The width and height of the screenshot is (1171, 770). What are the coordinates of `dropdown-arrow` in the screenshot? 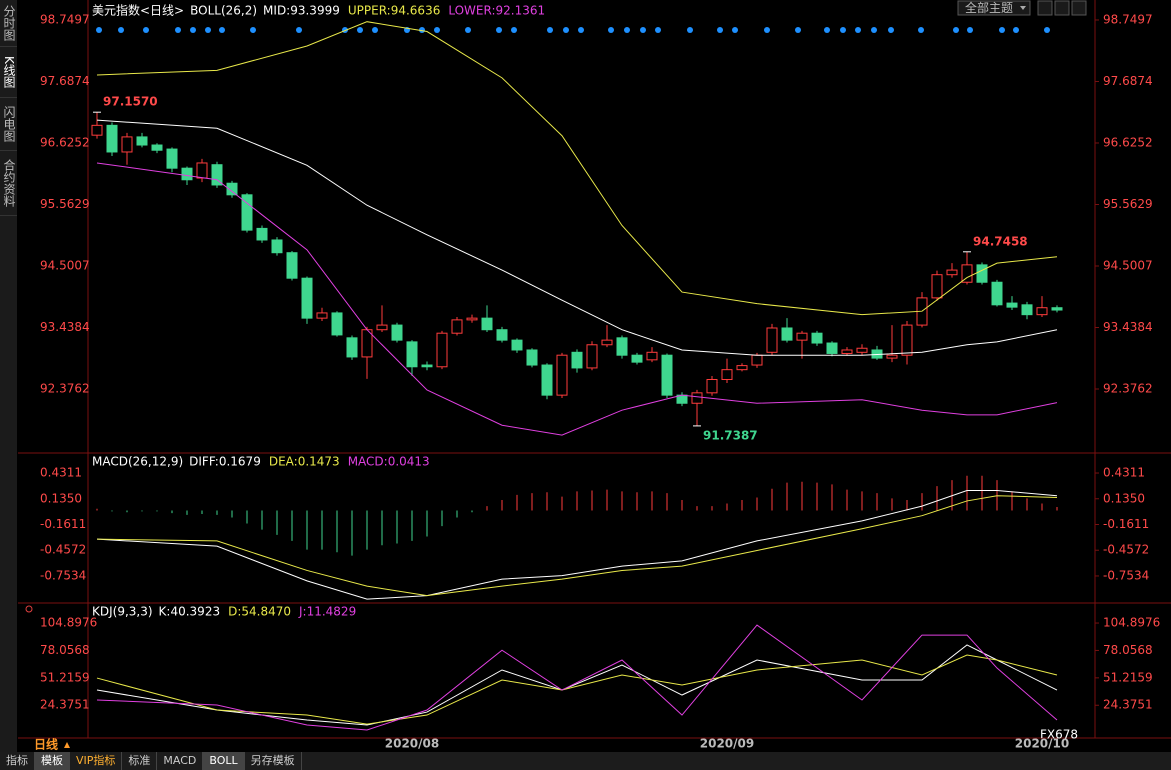 It's located at (1023, 8).